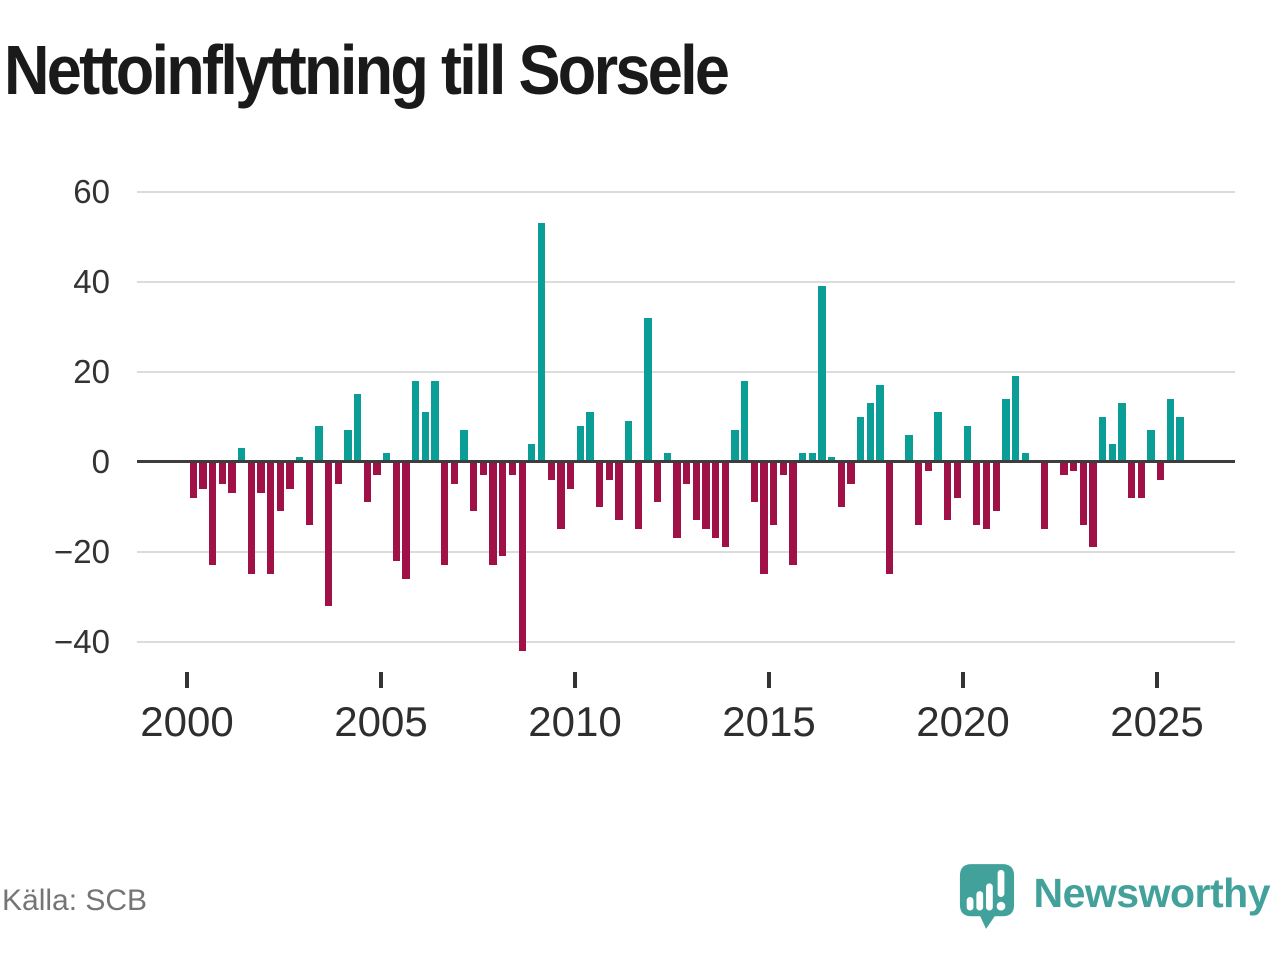 The width and height of the screenshot is (1280, 960). Describe the element at coordinates (82, 641) in the screenshot. I see `y-axis-tick-label: −40` at that location.